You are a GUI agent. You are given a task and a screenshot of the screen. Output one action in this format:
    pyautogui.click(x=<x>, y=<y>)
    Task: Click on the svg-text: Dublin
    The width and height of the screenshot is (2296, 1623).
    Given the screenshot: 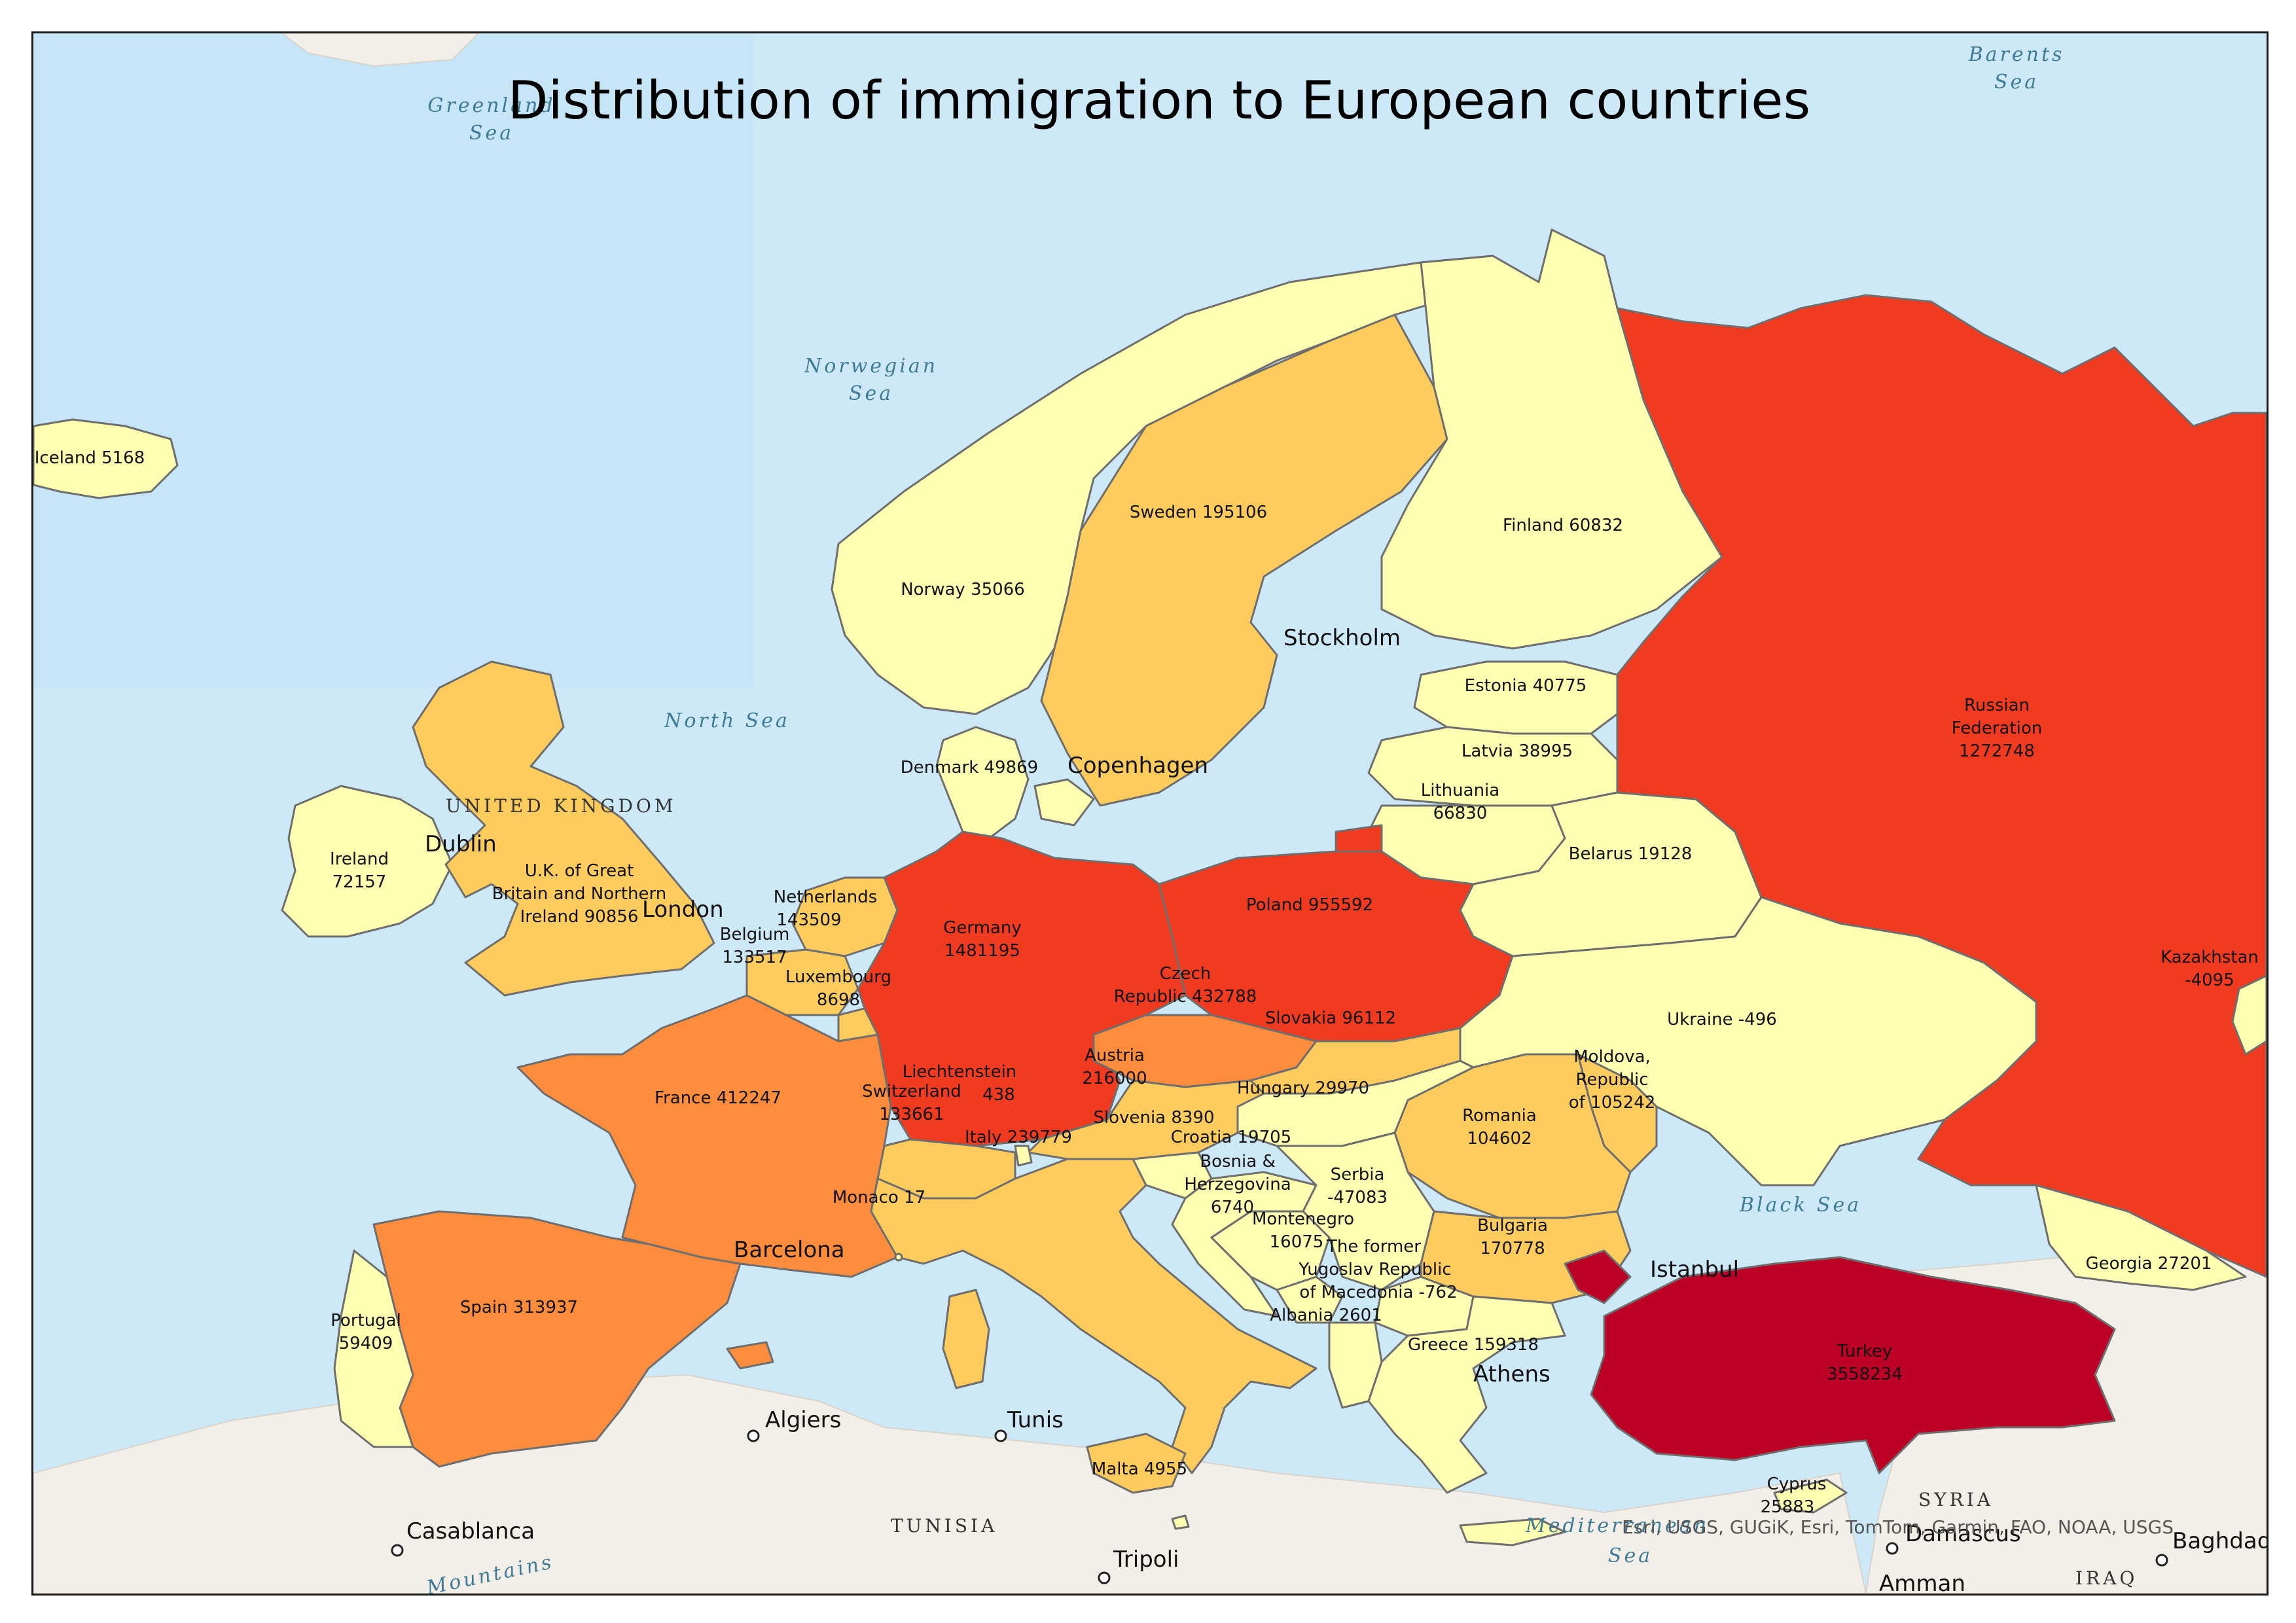 What is the action you would take?
    pyautogui.click(x=461, y=844)
    